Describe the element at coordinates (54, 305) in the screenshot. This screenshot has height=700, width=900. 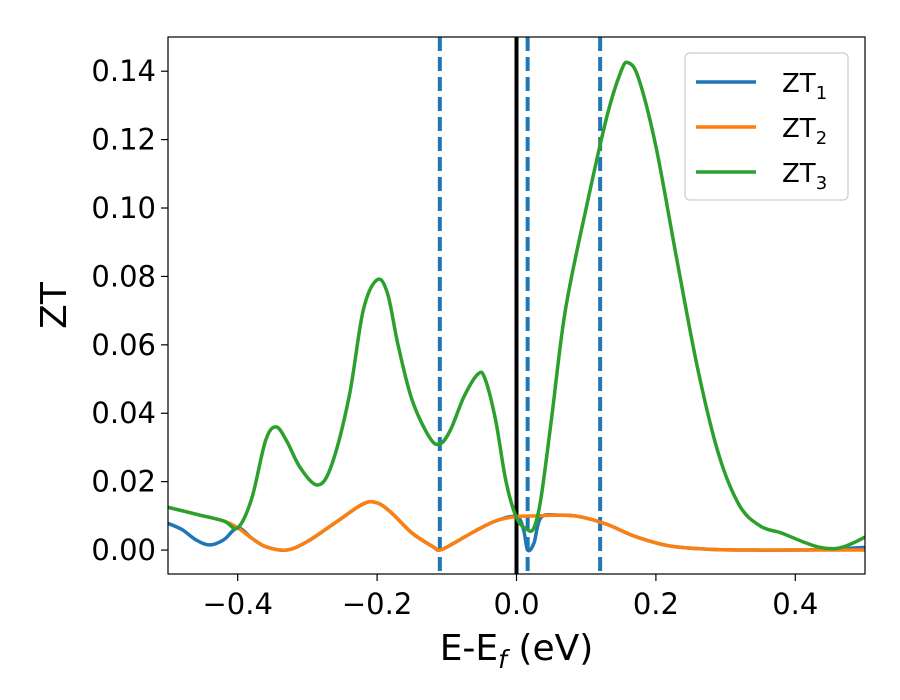
I see `y-axis-title: ZT` at that location.